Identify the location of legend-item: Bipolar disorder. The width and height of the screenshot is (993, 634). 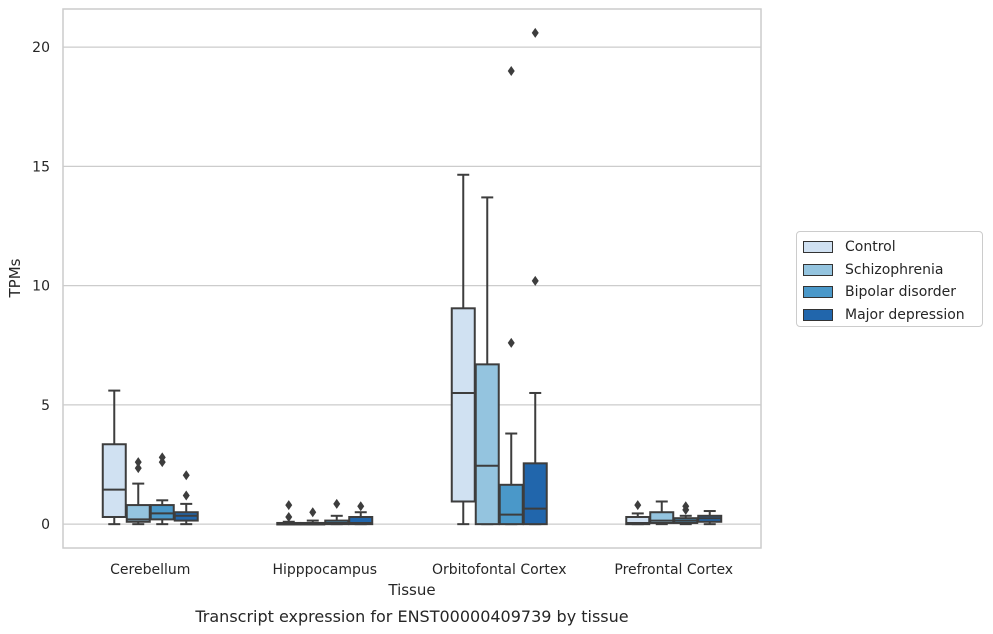
(892, 292).